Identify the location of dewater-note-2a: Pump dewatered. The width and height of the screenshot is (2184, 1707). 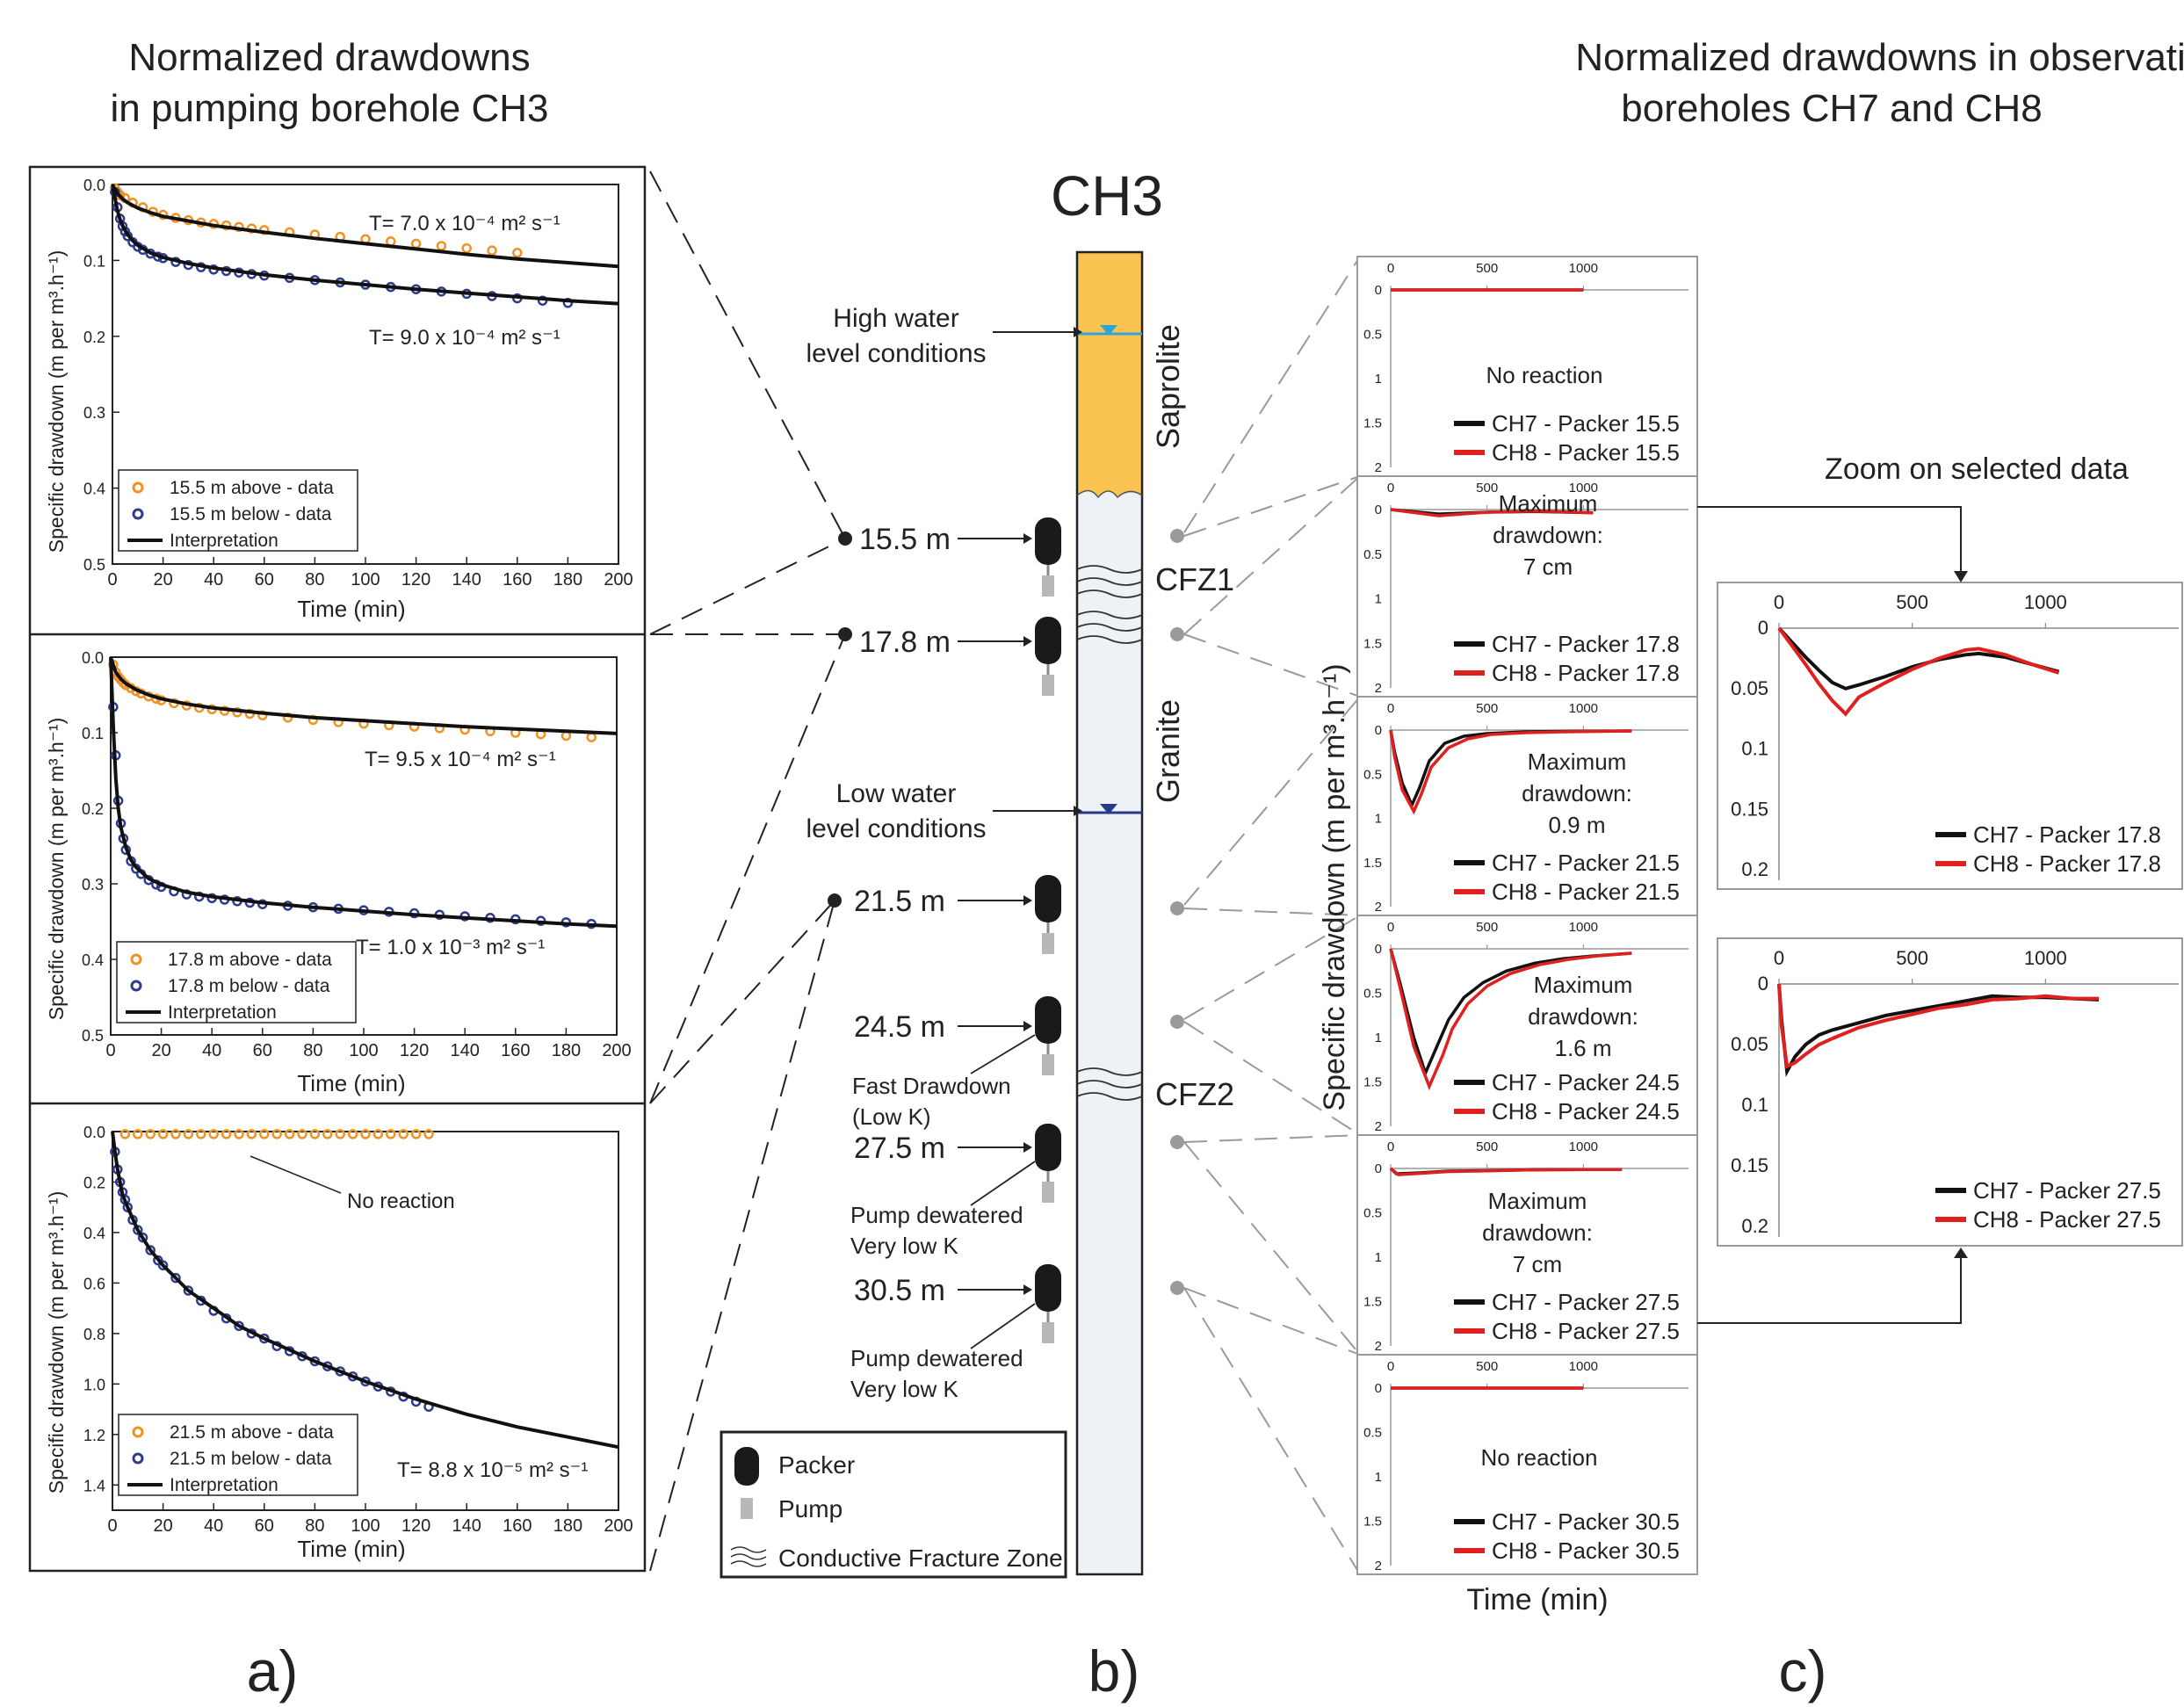
(937, 1358).